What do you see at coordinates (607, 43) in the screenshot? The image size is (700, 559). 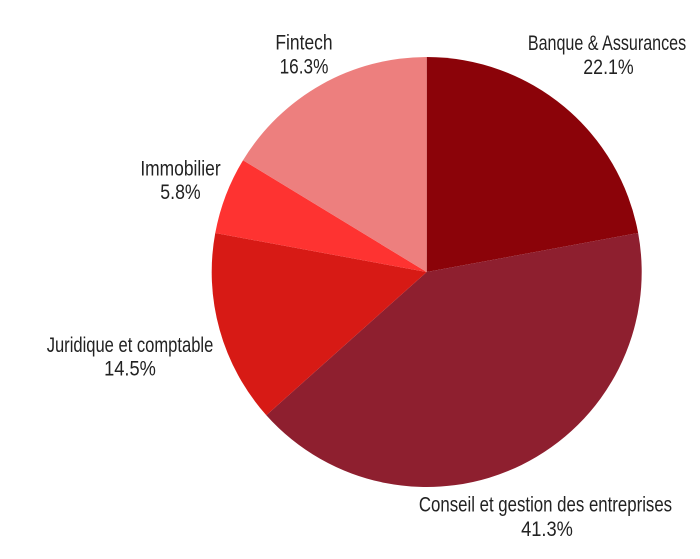 I see `svg-text: Banque & Assurances` at bounding box center [607, 43].